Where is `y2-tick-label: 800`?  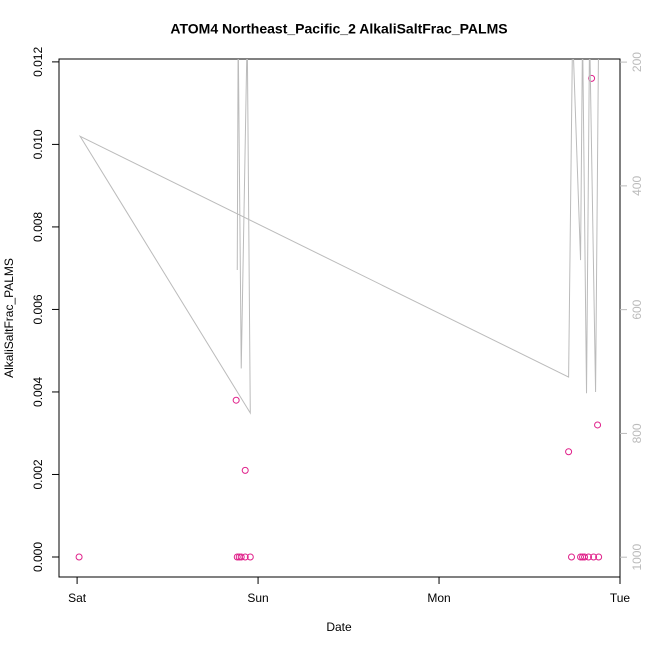
y2-tick-label: 800 is located at coordinates (637, 433).